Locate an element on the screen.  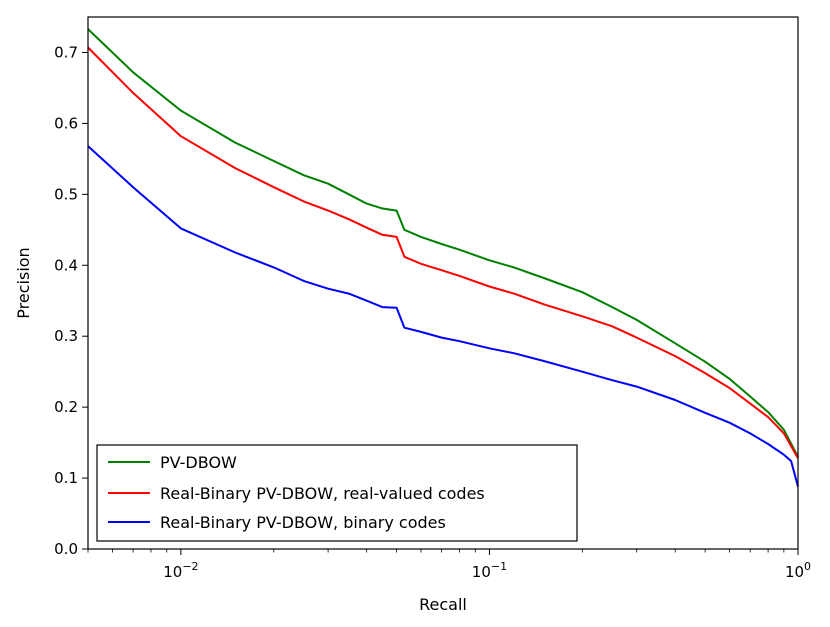
x-tick-label: 10⁻¹ is located at coordinates (489, 570).